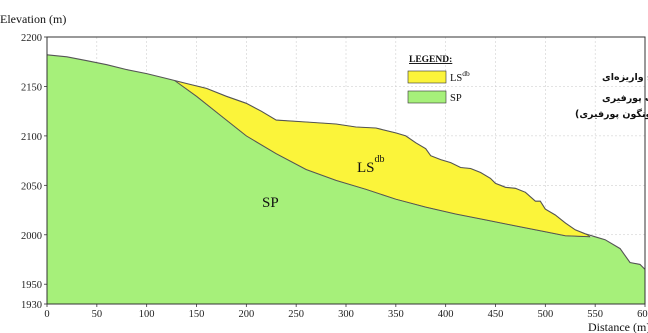 The width and height of the screenshot is (648, 333). I want to click on legend-sp-code: SP, so click(456, 98).